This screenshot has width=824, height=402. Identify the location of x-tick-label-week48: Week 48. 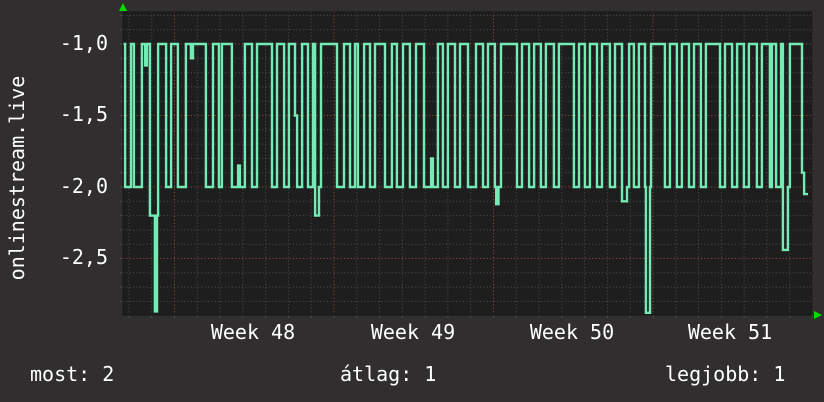
(253, 332).